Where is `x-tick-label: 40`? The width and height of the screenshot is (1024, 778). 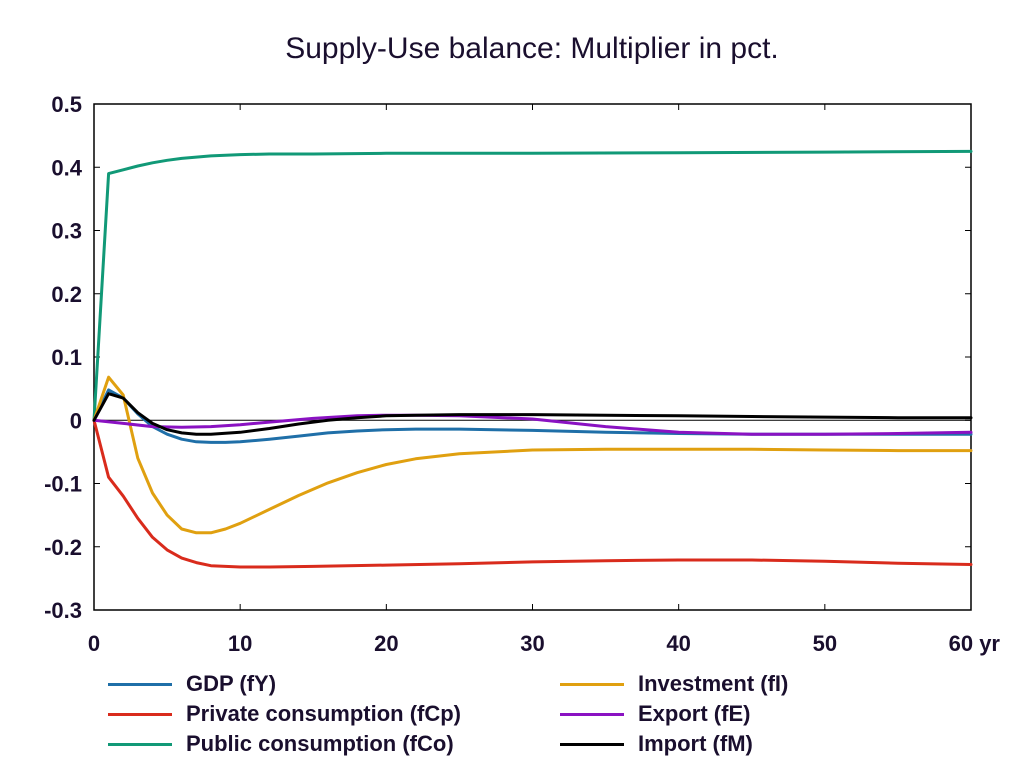
x-tick-label: 40 is located at coordinates (678, 643).